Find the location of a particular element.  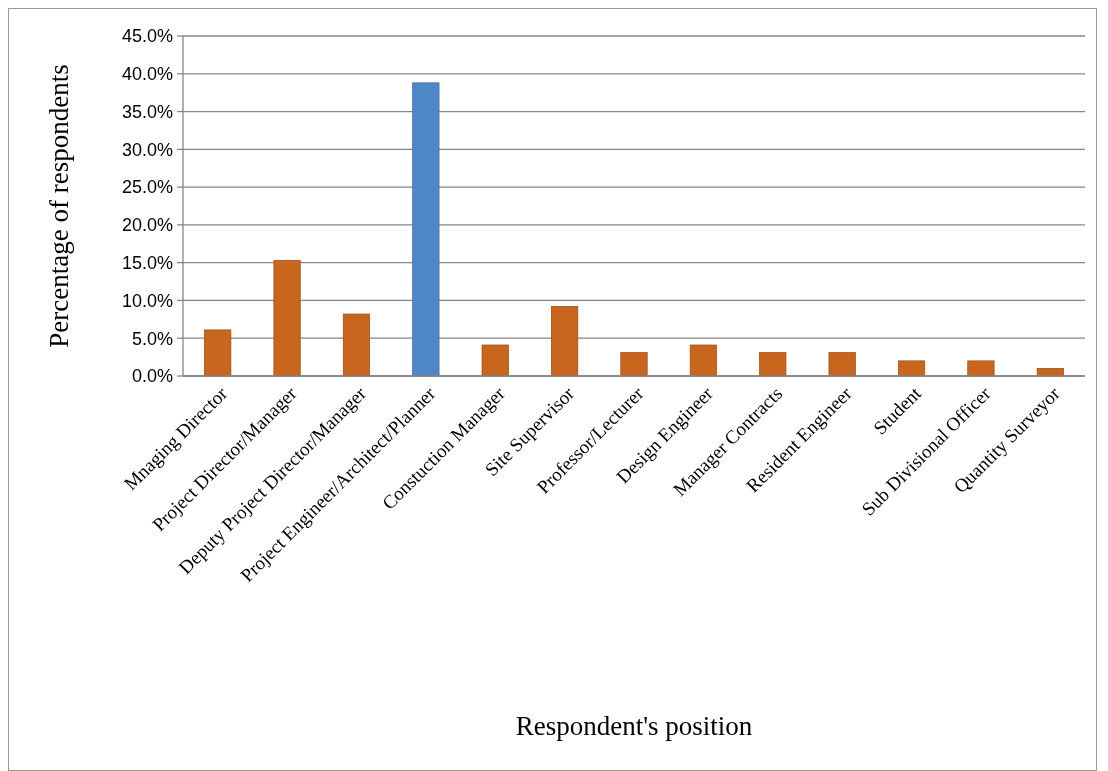

y-tick-label: 0.0% is located at coordinates (152, 376).